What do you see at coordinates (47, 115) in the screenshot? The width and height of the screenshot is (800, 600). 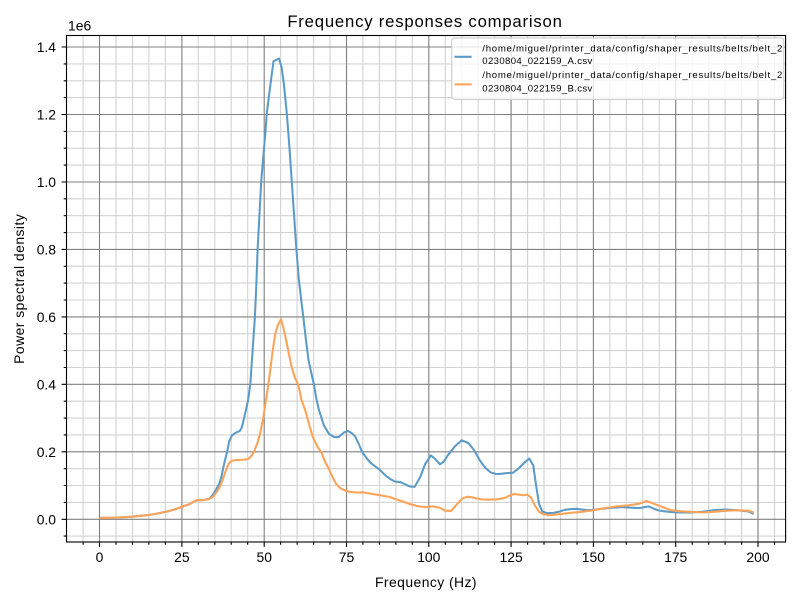 I see `svg-text: 1.2` at bounding box center [47, 115].